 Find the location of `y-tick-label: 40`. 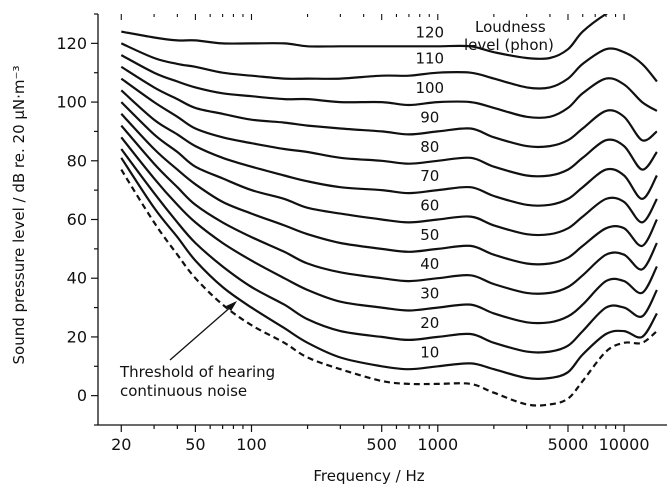

y-tick-label: 40 is located at coordinates (77, 278).